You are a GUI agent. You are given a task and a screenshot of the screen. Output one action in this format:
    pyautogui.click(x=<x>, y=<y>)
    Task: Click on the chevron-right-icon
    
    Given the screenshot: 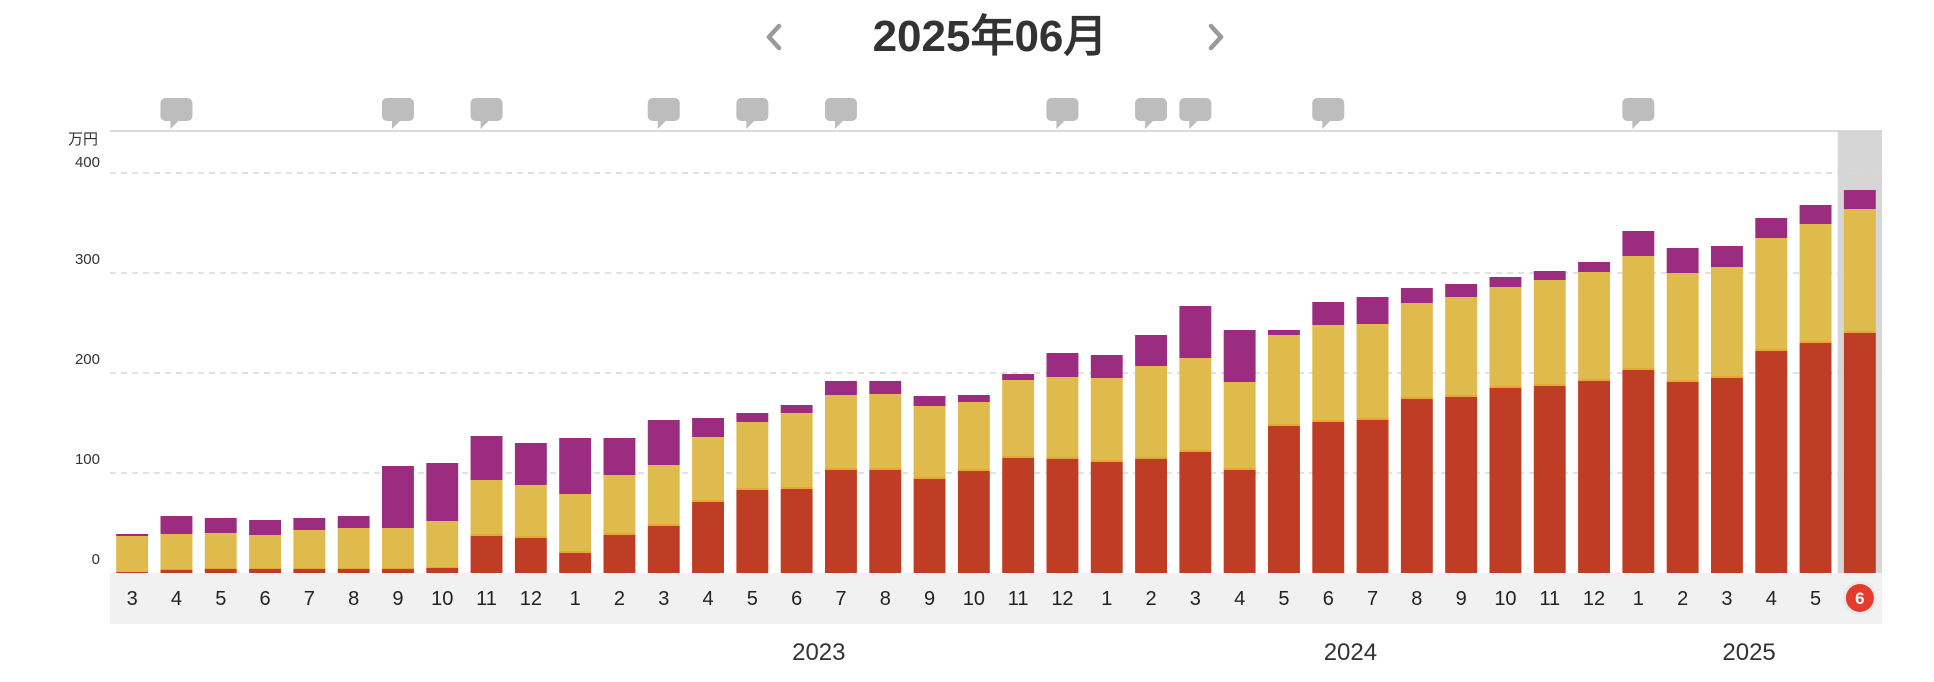 What is the action you would take?
    pyautogui.click(x=1216, y=37)
    